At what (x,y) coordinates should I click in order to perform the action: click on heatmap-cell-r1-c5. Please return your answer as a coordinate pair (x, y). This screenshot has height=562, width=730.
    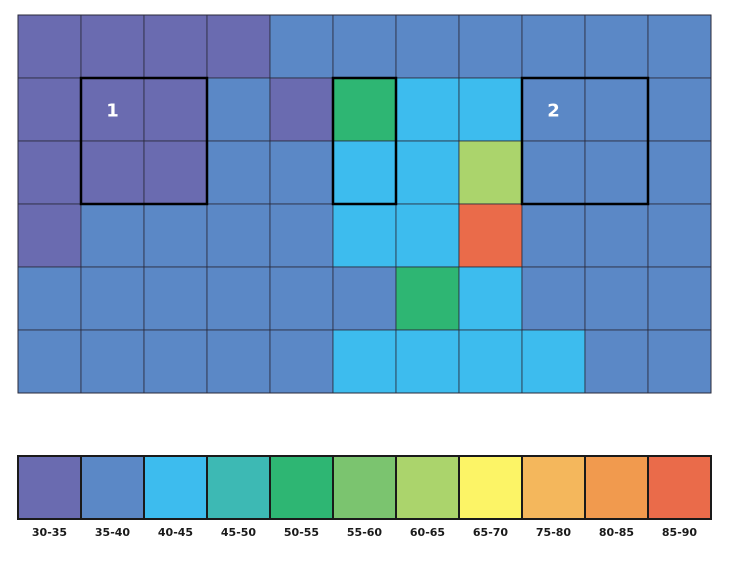
    Looking at the image, I should click on (364, 109).